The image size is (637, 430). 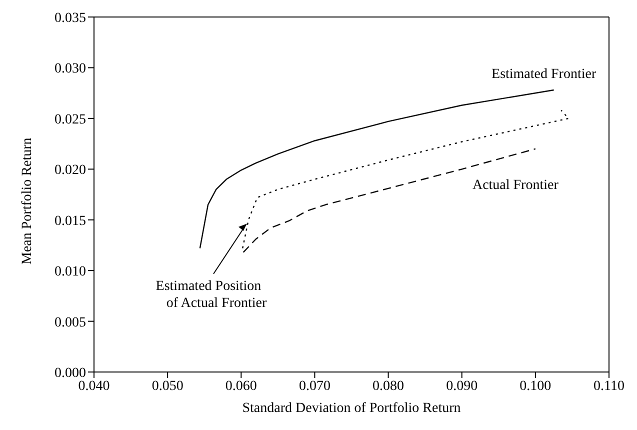 What do you see at coordinates (70, 69) in the screenshot?
I see `y-tick-label: 0.030` at bounding box center [70, 69].